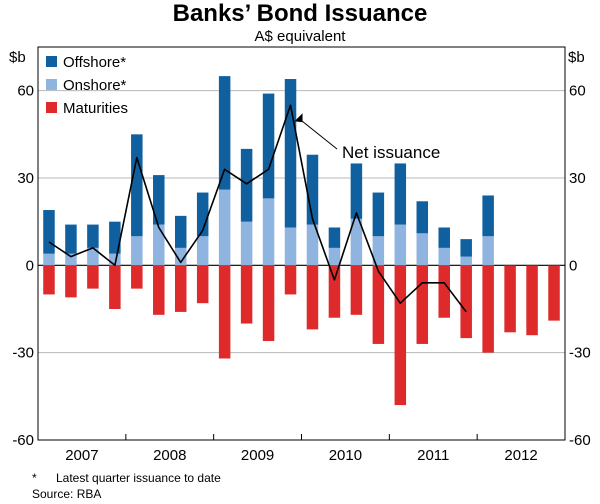  What do you see at coordinates (138, 478) in the screenshot?
I see `footnote-text: Latest quarter issuance to date` at bounding box center [138, 478].